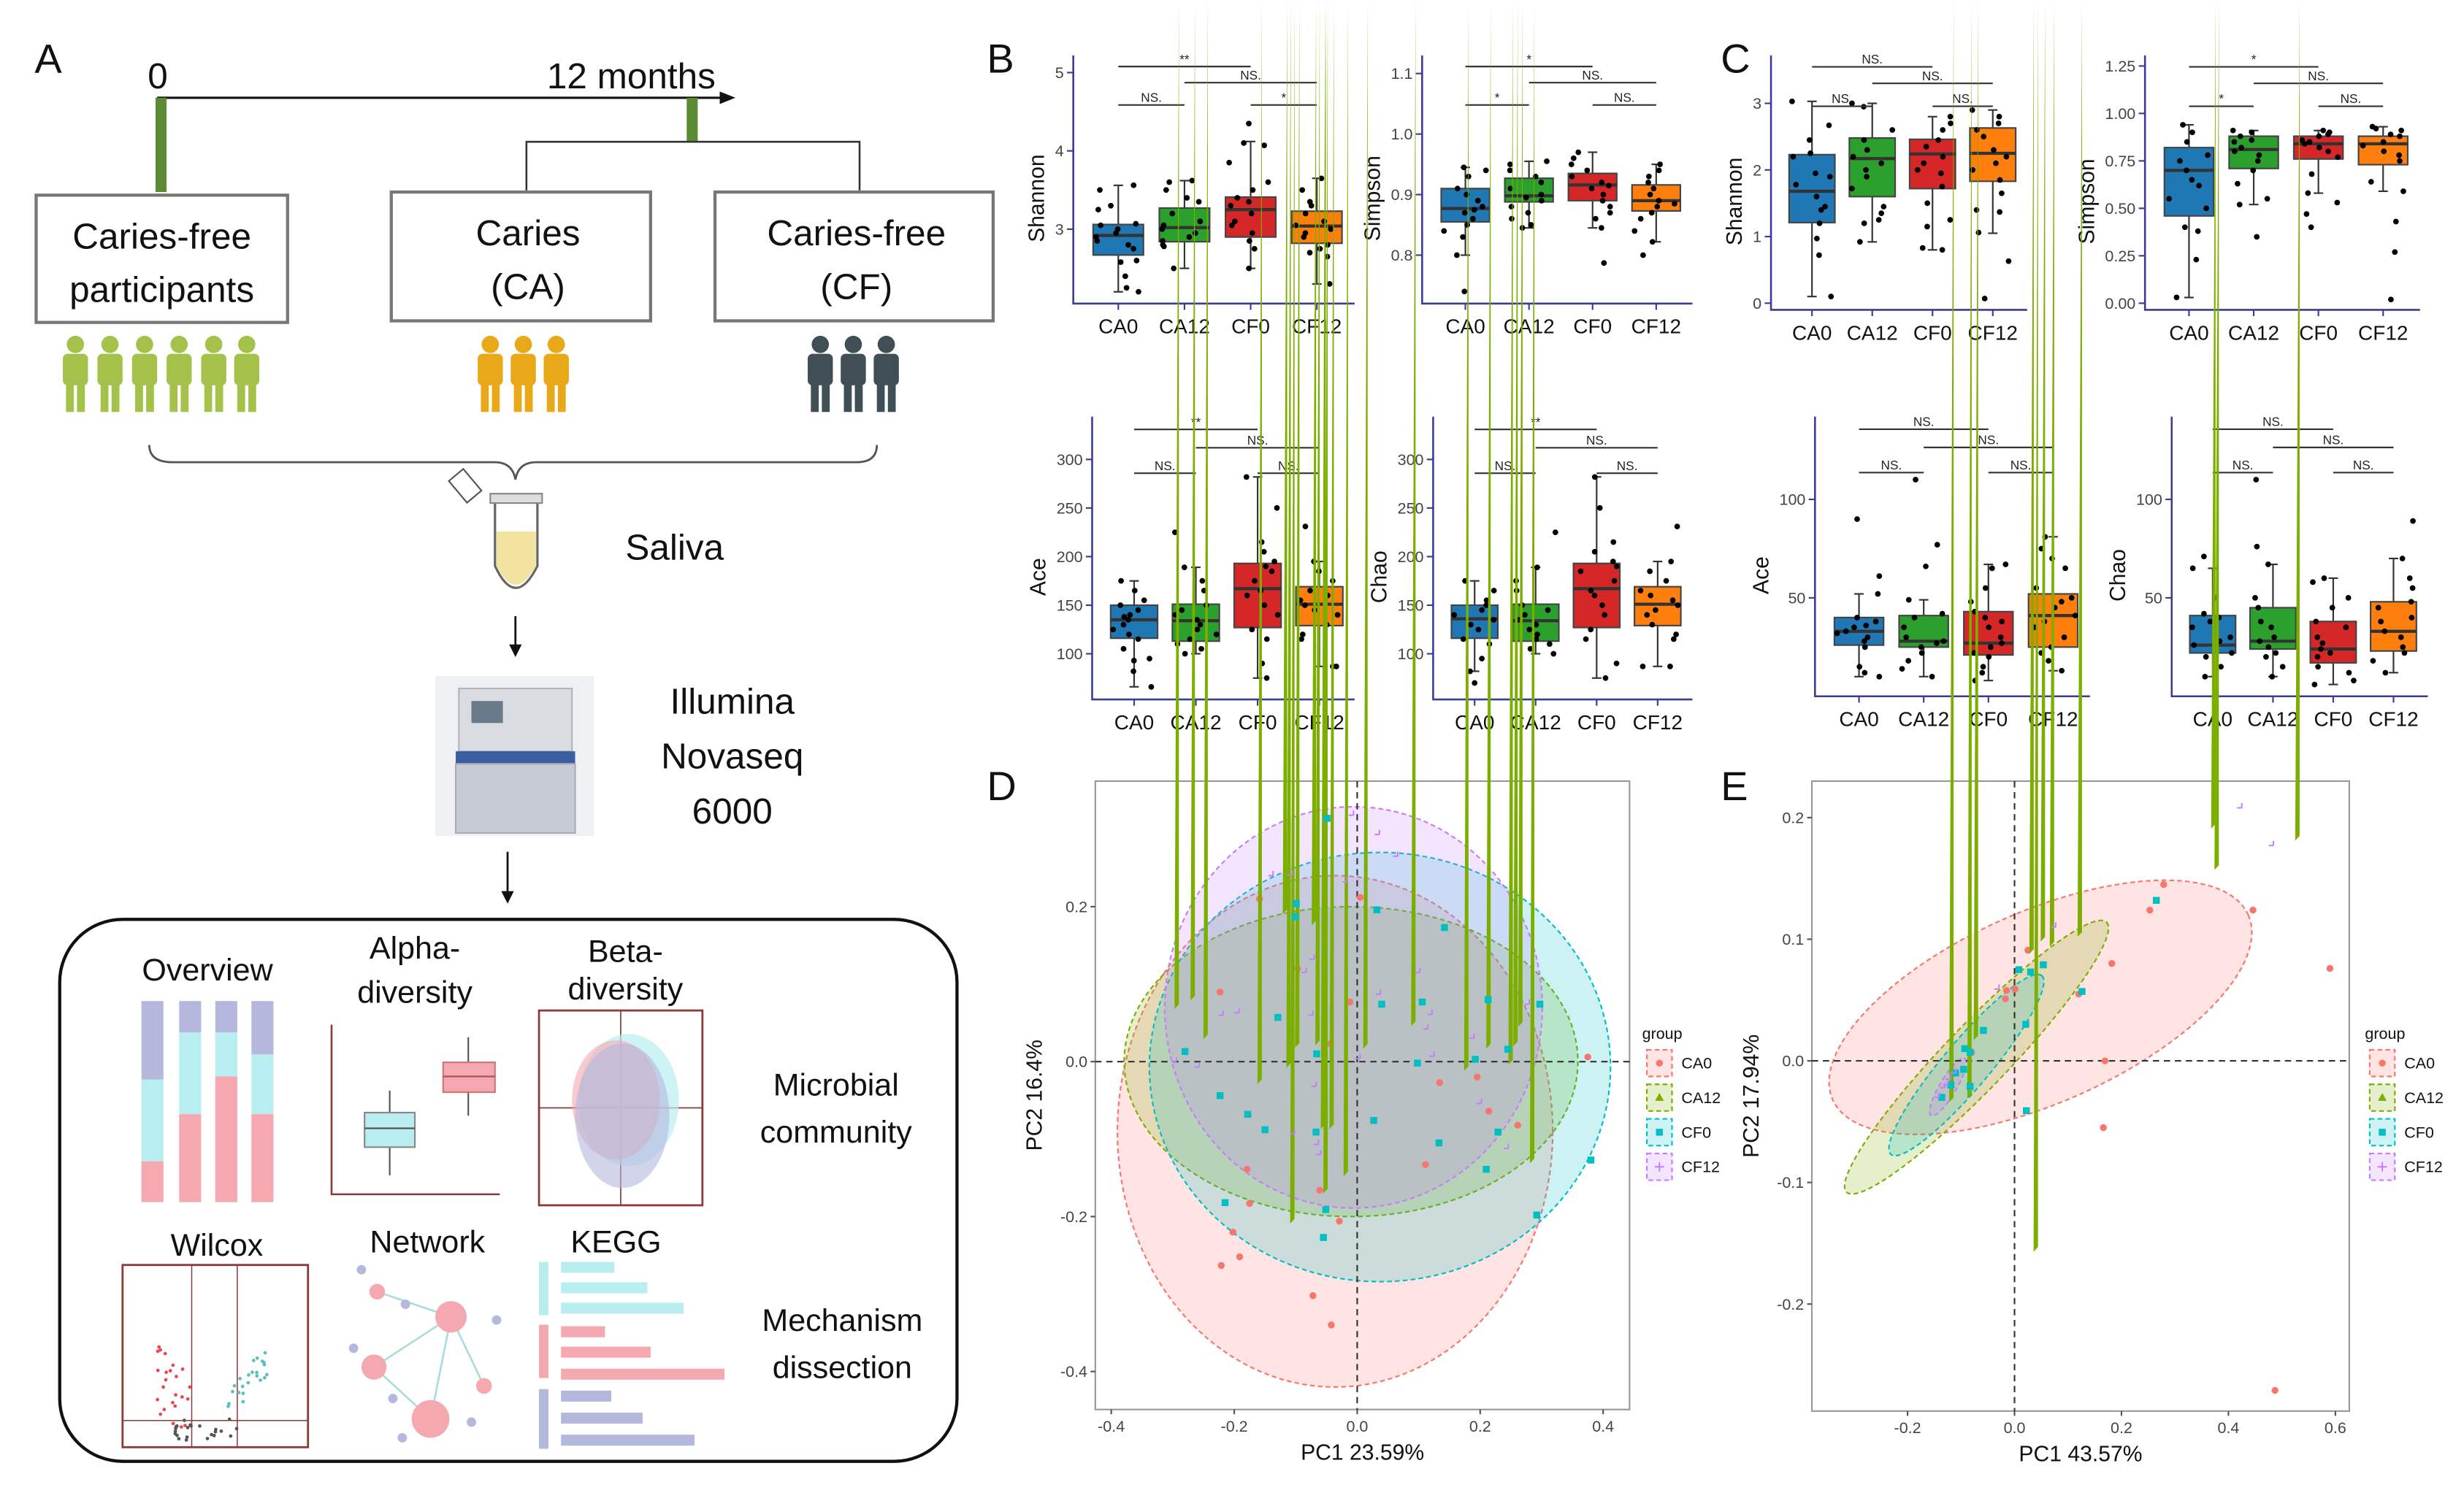  What do you see at coordinates (625, 951) in the screenshot?
I see `beta-label-1: Beta-` at bounding box center [625, 951].